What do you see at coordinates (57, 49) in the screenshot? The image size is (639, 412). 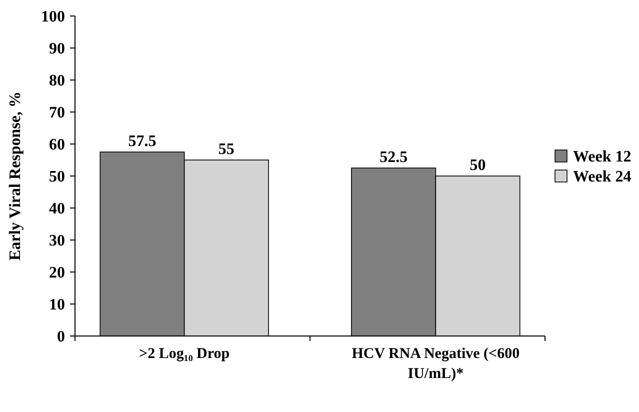 I see `y-tick-label: 90` at bounding box center [57, 49].